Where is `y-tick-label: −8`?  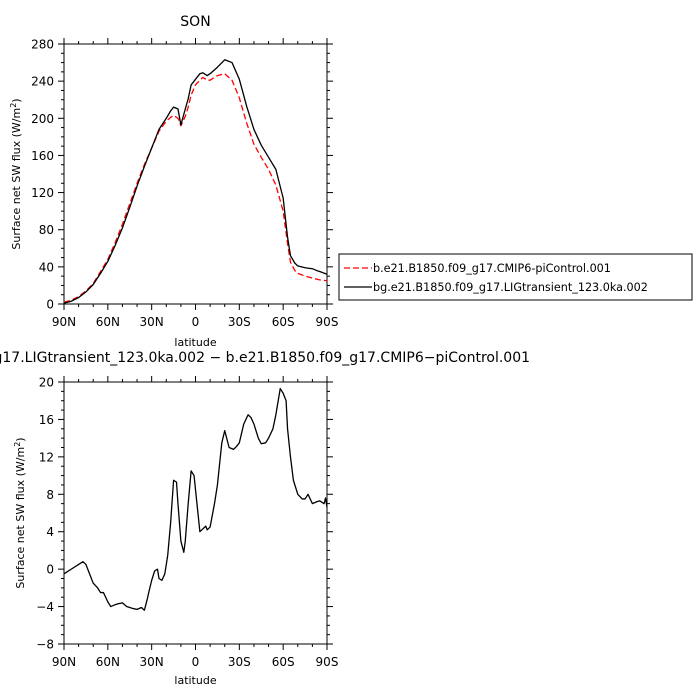
y-tick-label: −8 is located at coordinates (45, 645).